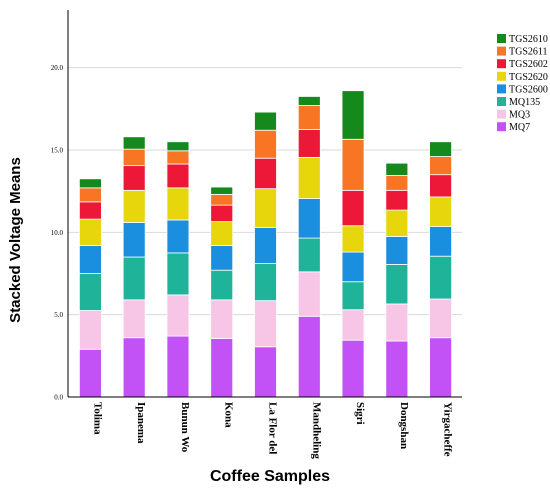 The height and width of the screenshot is (489, 550). What do you see at coordinates (528, 77) in the screenshot?
I see `legend-label: TGS2620` at bounding box center [528, 77].